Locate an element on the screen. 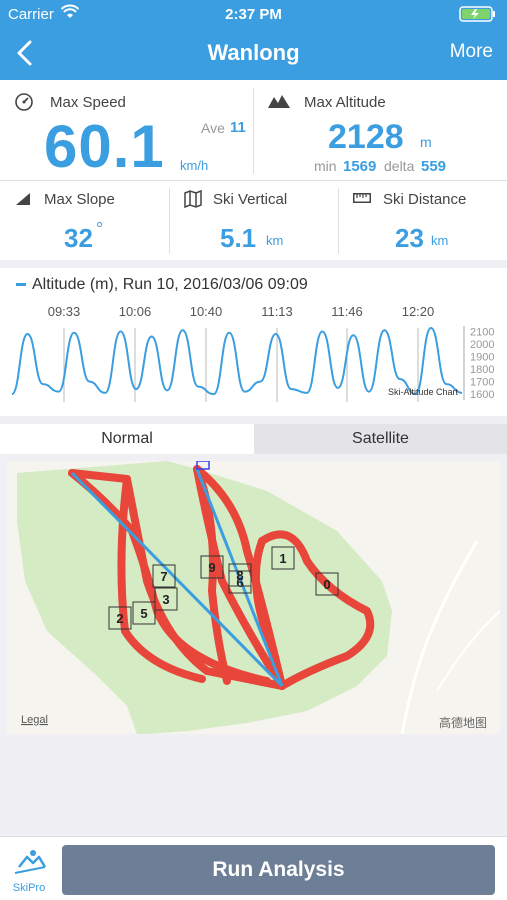  max-speed-value: 60.1 is located at coordinates (104, 146).